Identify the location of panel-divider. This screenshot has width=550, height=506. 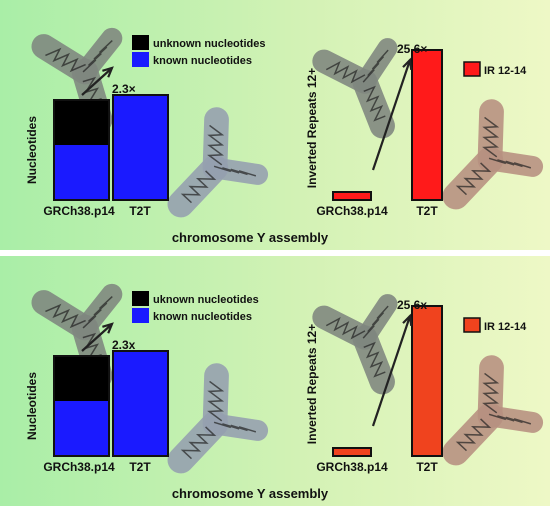
(275, 253).